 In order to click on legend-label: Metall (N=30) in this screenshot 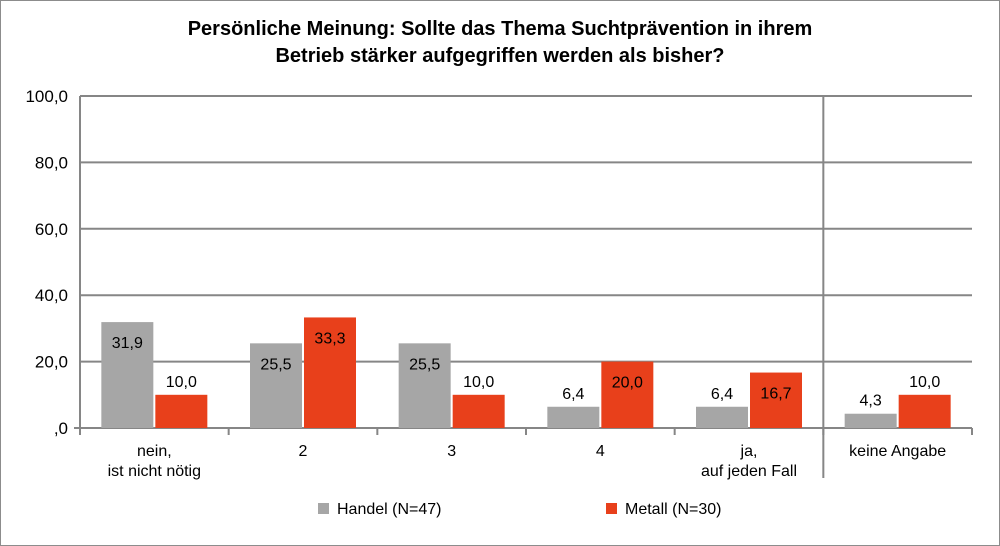, I will do `click(673, 509)`.